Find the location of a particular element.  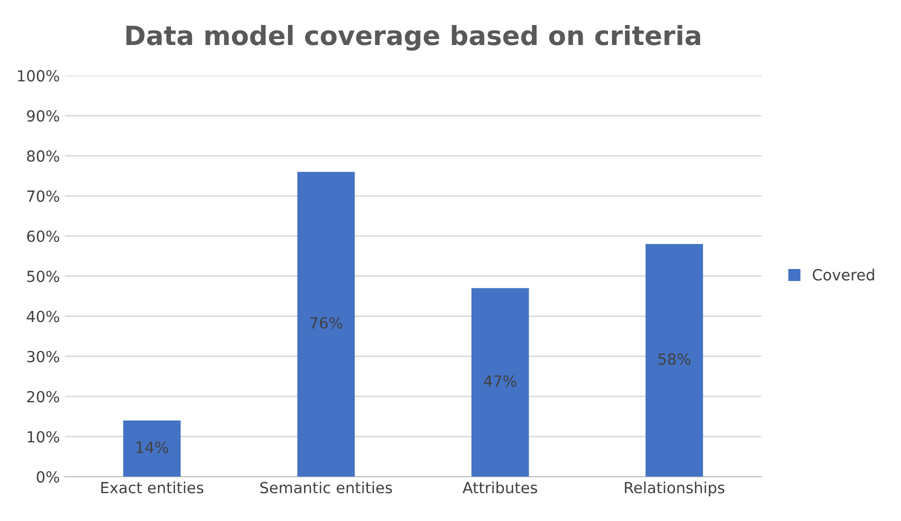

y-tick-label: 10% is located at coordinates (44, 437).